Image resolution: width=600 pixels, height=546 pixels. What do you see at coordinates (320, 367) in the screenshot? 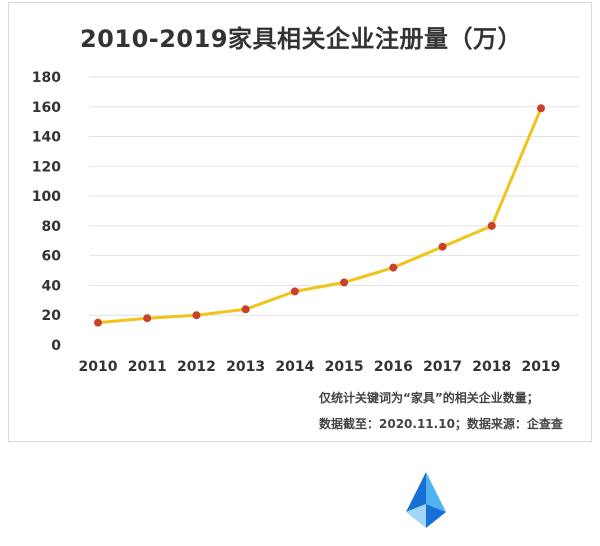
I see `x-tick-labels: 2010 2011 2012 2013 2014 2015 2016 2017 2018 2019` at bounding box center [320, 367].